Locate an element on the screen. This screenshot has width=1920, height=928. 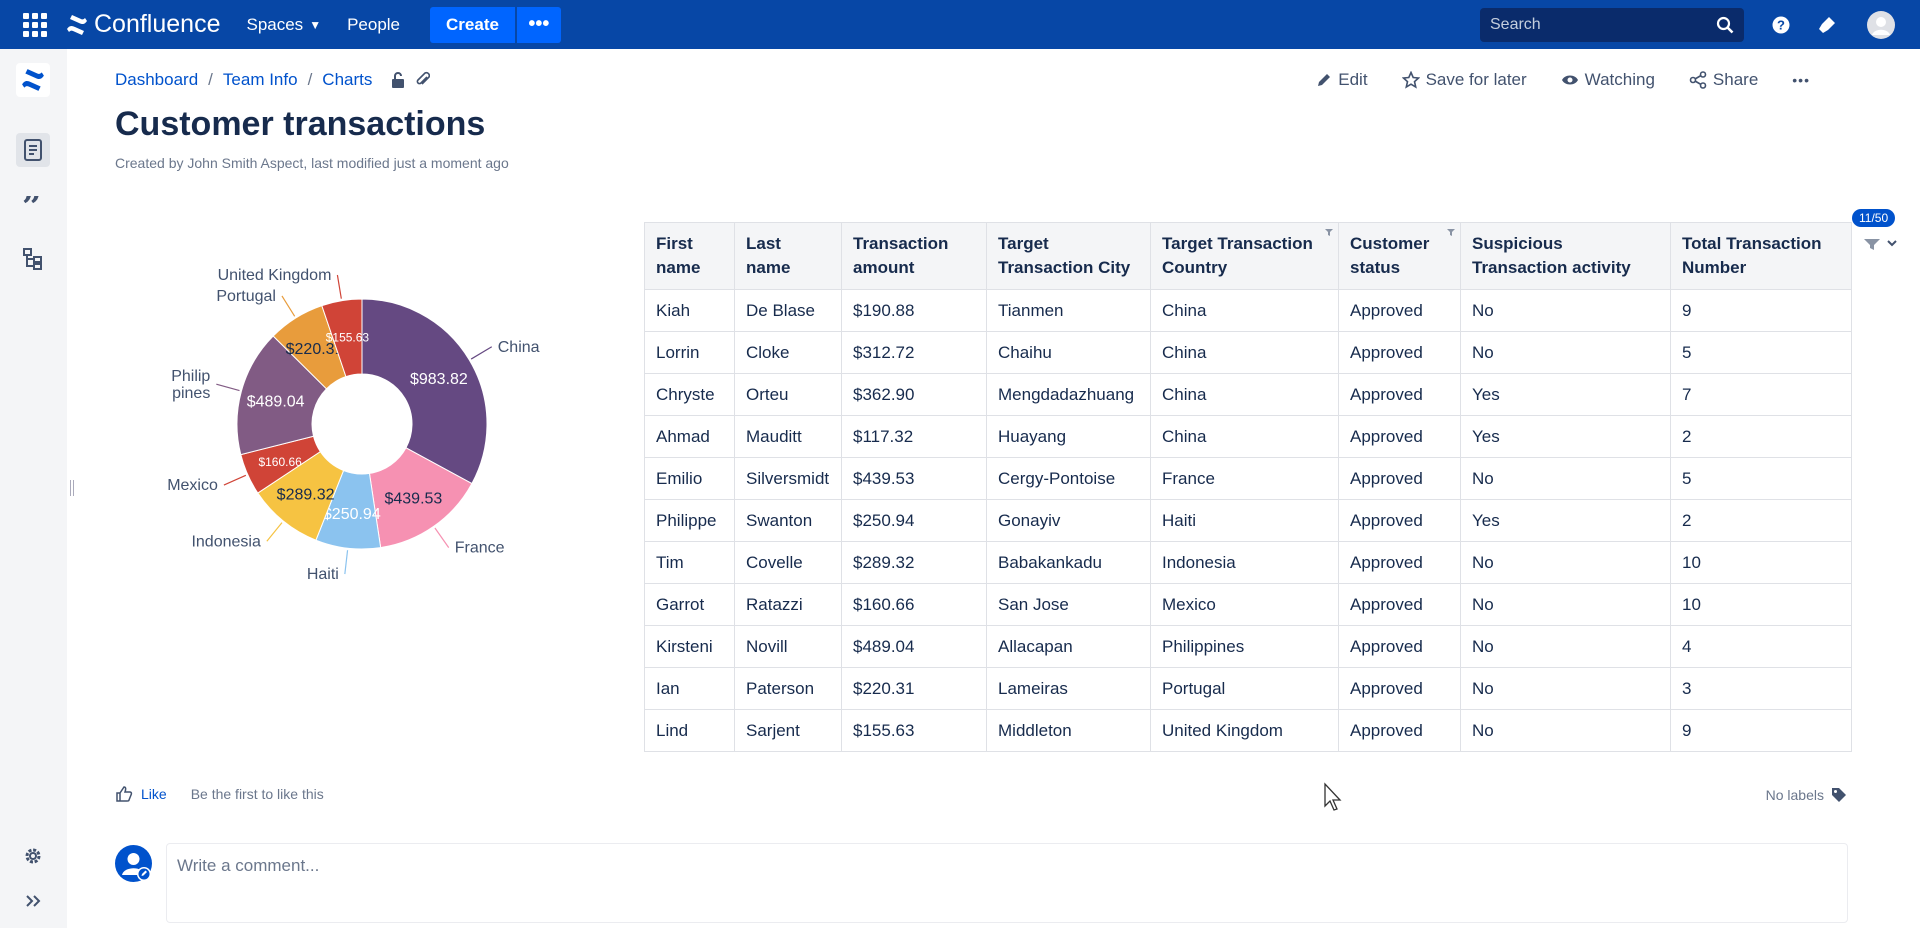
slice-value-label: $439.53 is located at coordinates (413, 498).